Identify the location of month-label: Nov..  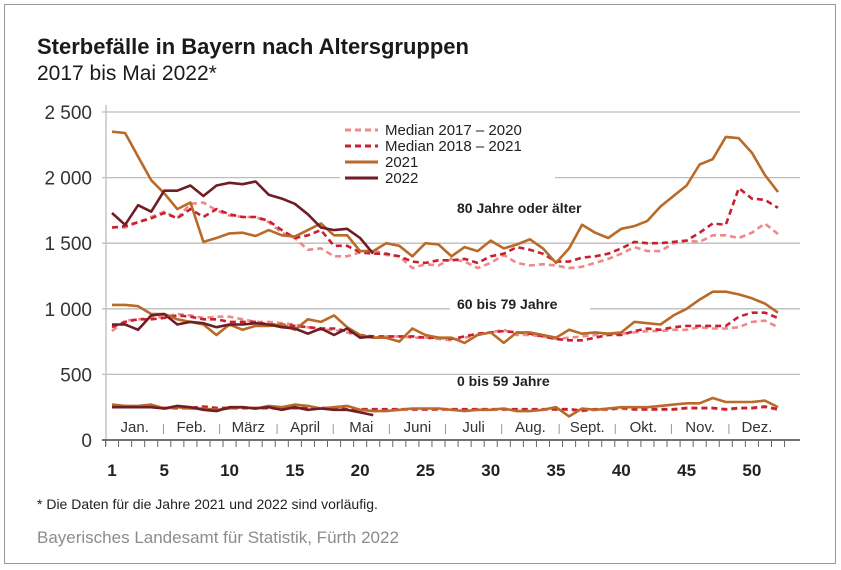
(700, 427).